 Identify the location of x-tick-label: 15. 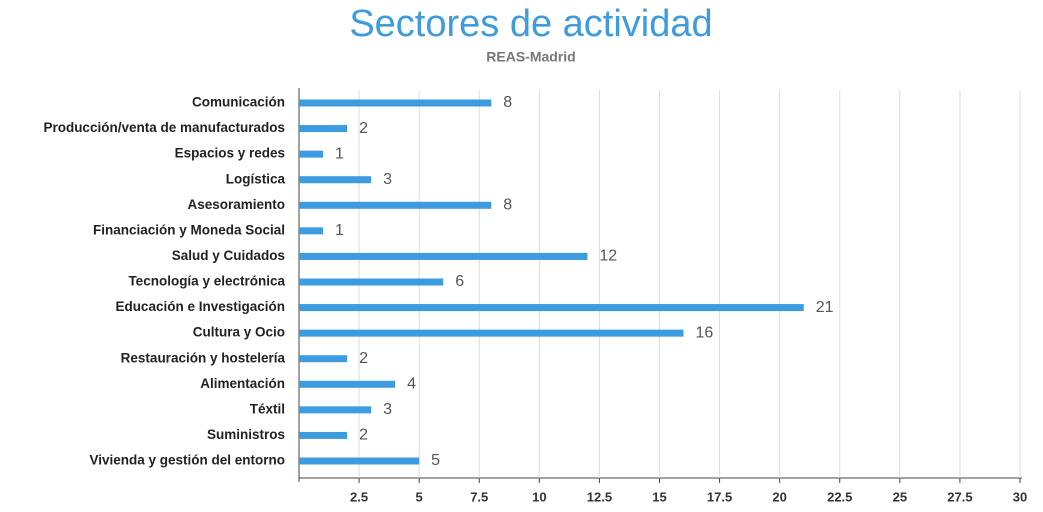
(659, 496).